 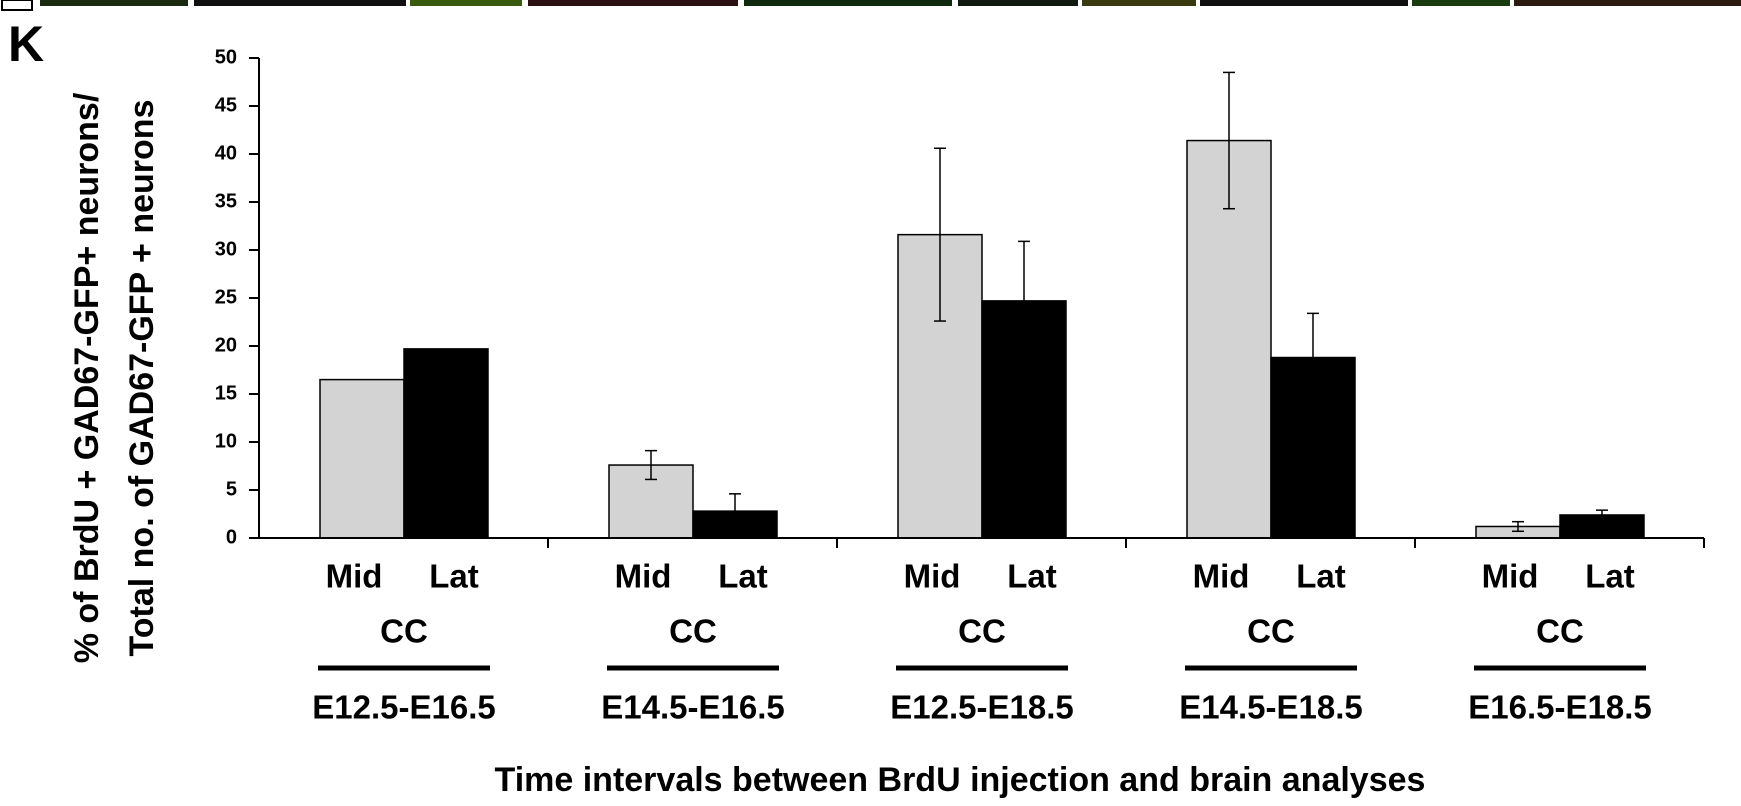 What do you see at coordinates (226, 393) in the screenshot?
I see `y-tick-label: 15` at bounding box center [226, 393].